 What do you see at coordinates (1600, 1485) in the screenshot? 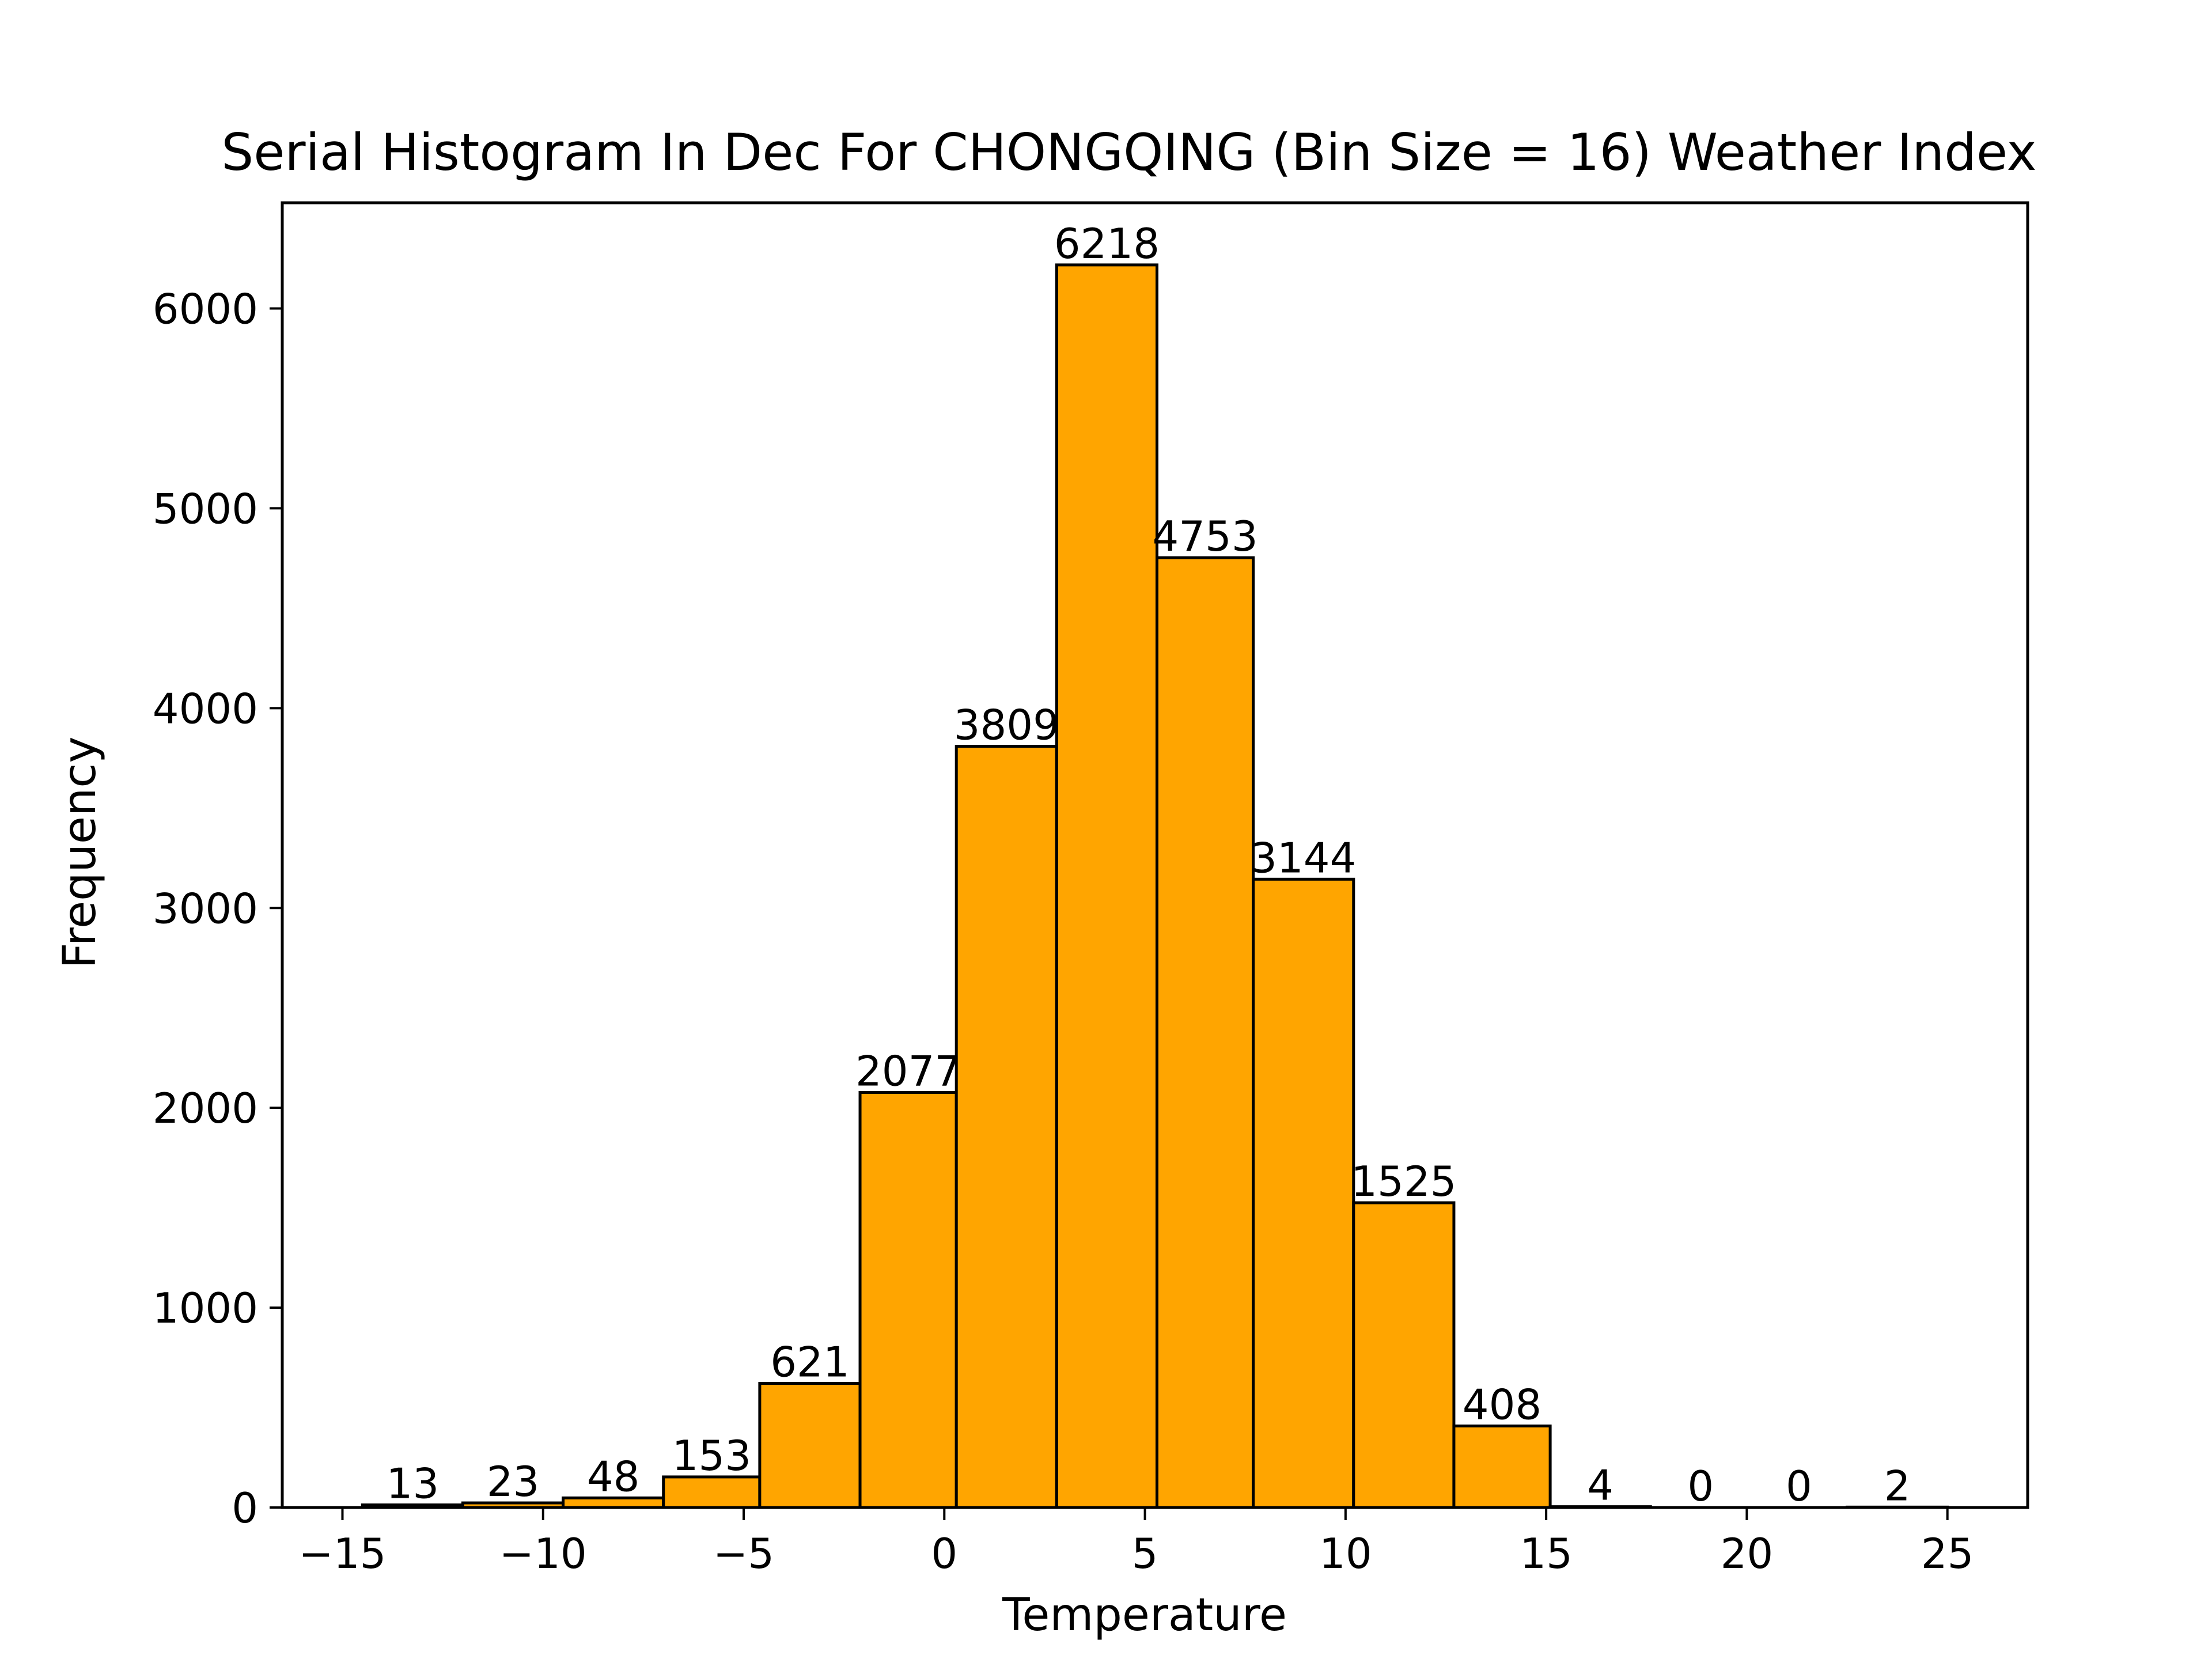
I see `bar-value-label: 4` at bounding box center [1600, 1485].